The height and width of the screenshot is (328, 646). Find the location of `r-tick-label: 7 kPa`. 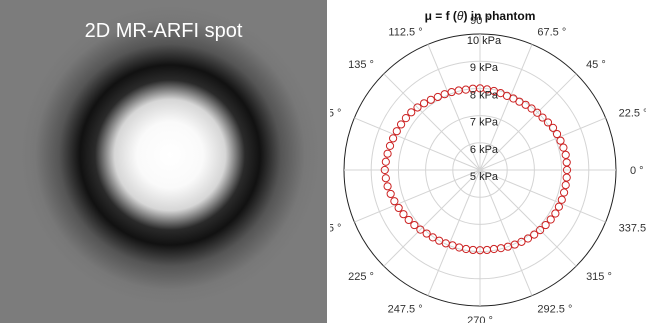

r-tick-label: 7 kPa is located at coordinates (484, 123).